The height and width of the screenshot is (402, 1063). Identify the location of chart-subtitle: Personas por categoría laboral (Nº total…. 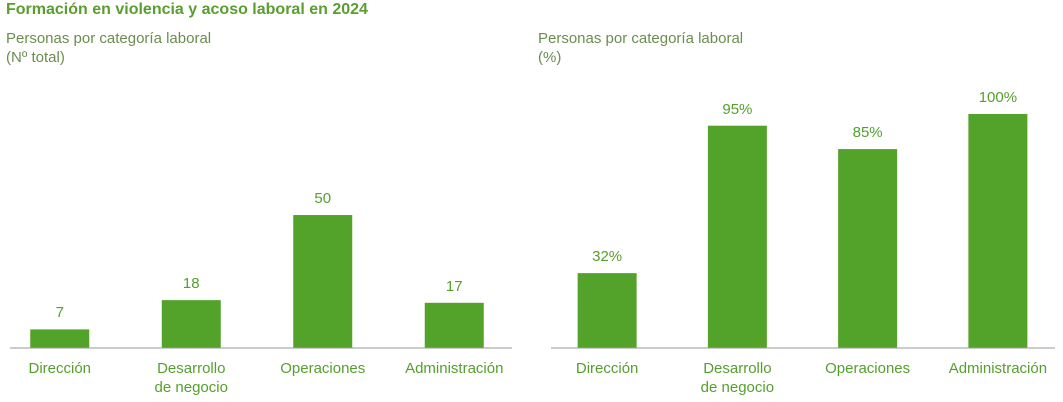
(109, 48).